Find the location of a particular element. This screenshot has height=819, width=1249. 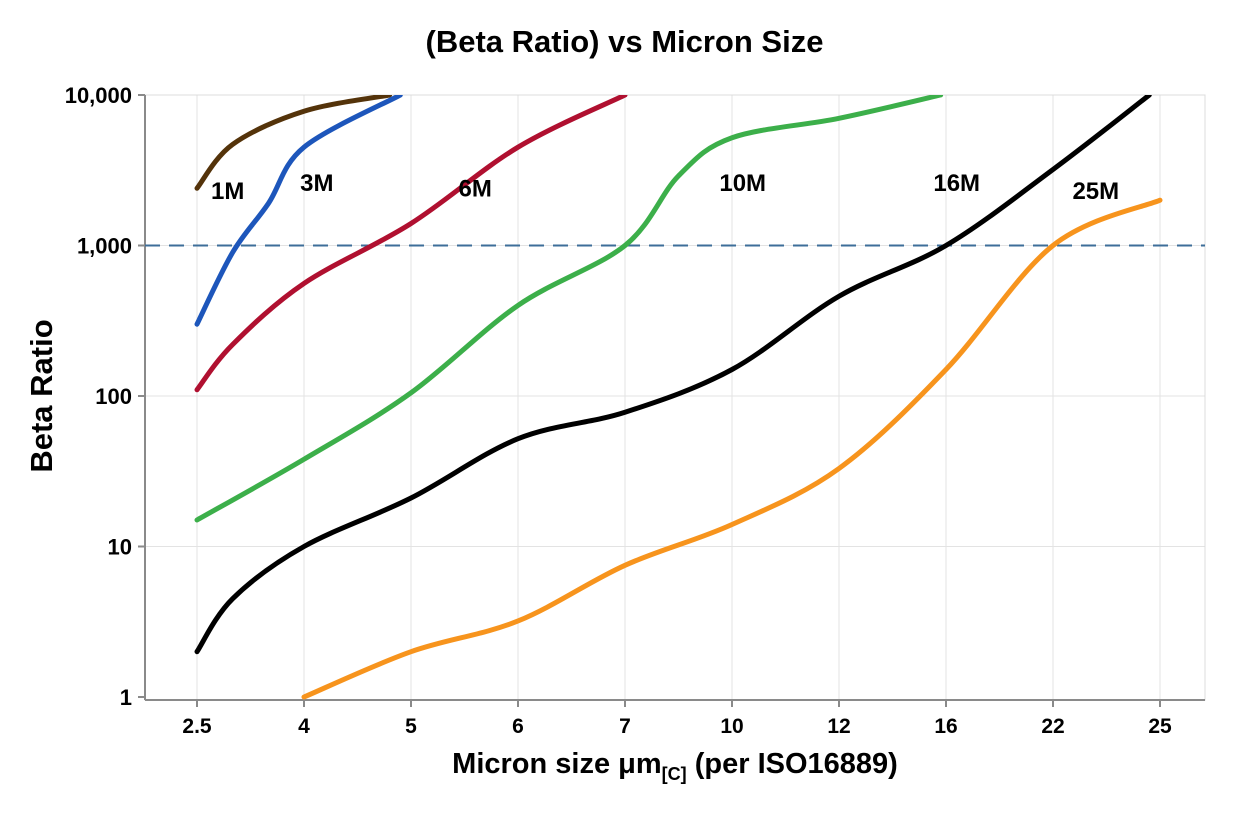

x-tick-label: 2.5 is located at coordinates (197, 726).